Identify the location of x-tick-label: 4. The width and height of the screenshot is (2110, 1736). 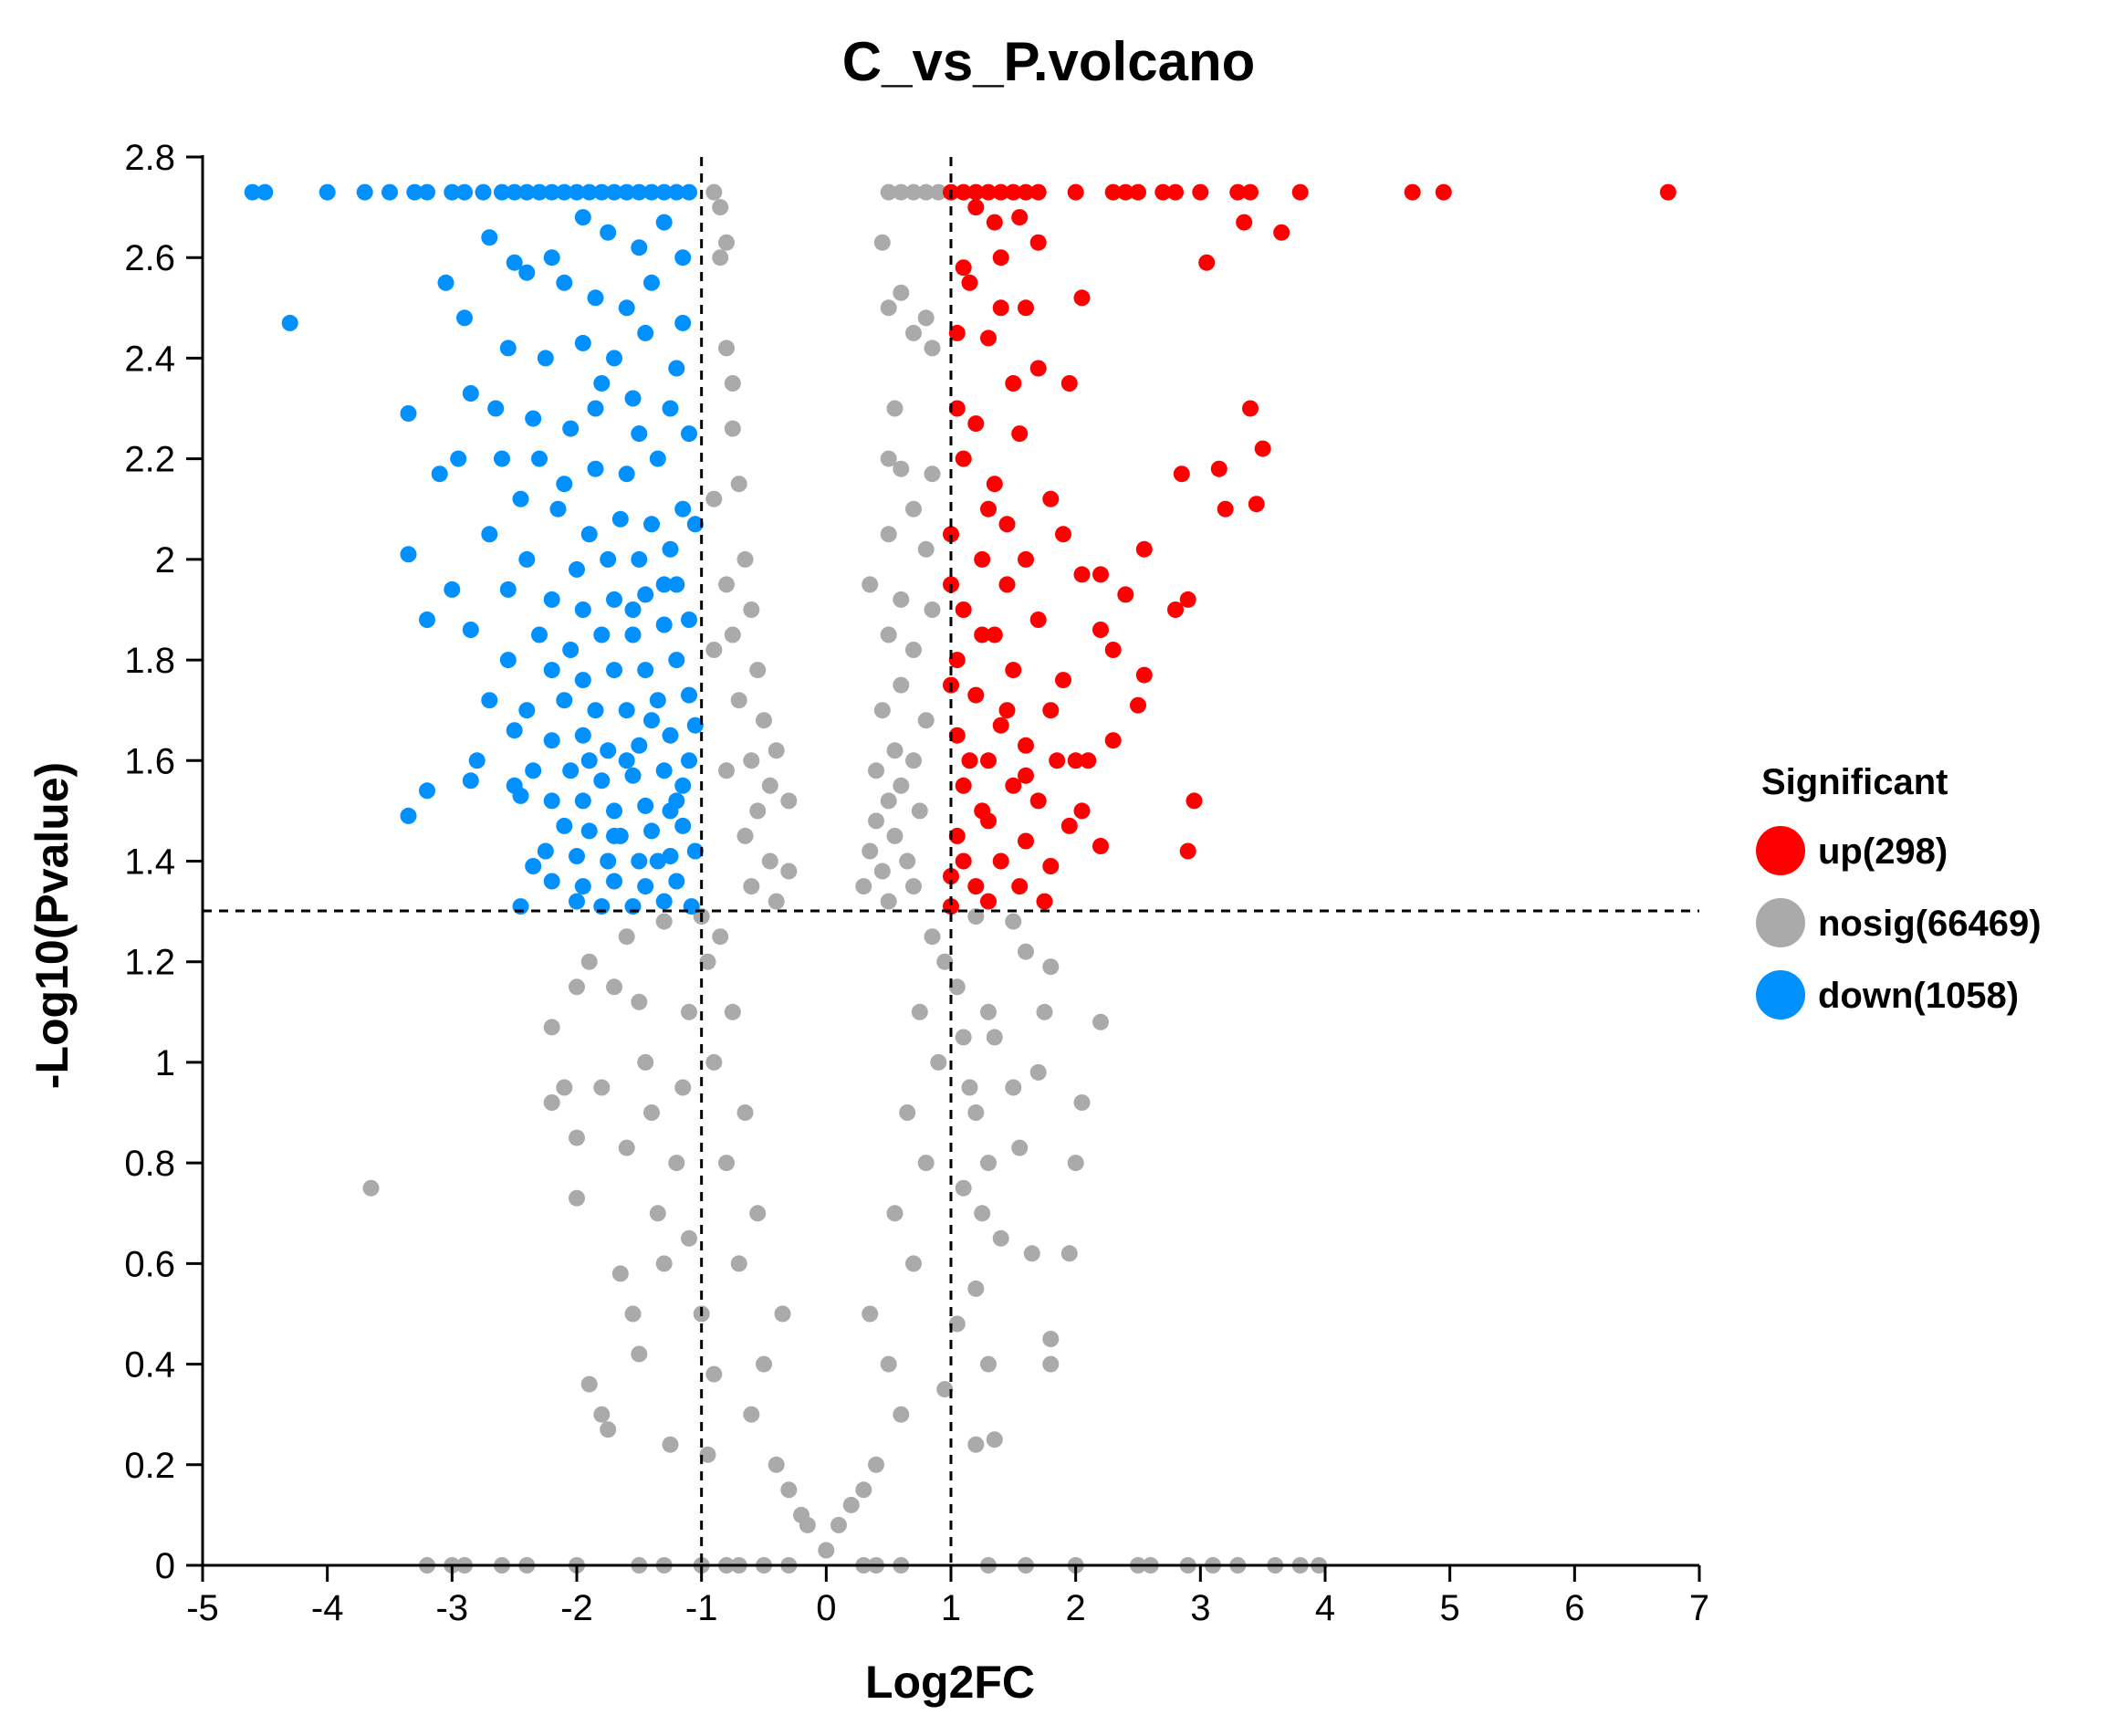
(1325, 1608).